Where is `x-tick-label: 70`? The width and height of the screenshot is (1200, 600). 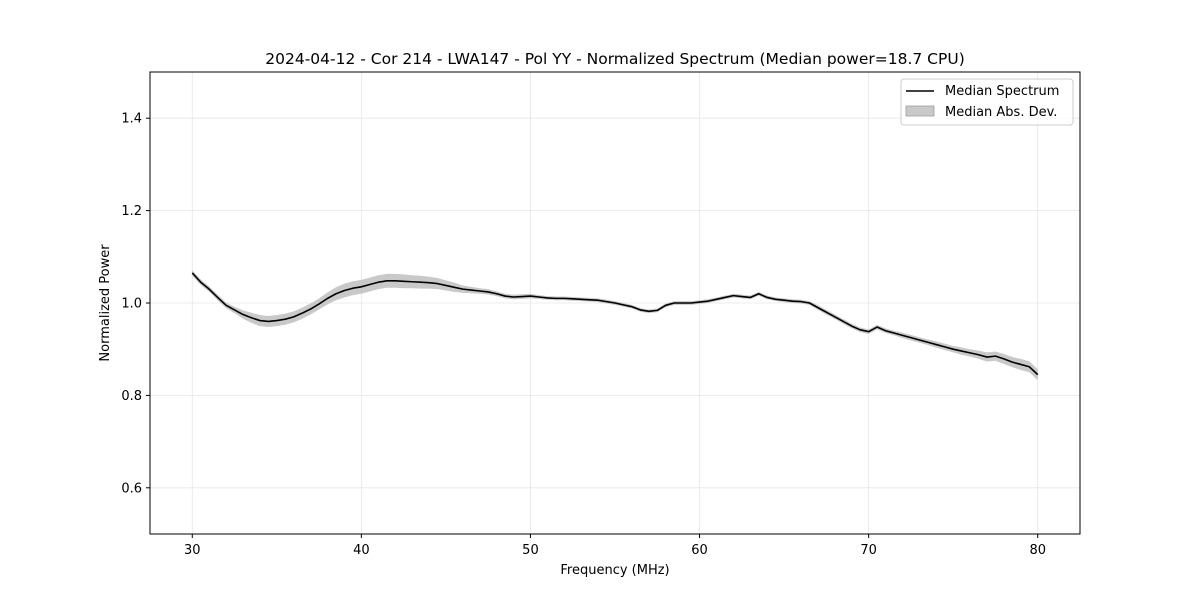
x-tick-label: 70 is located at coordinates (868, 550).